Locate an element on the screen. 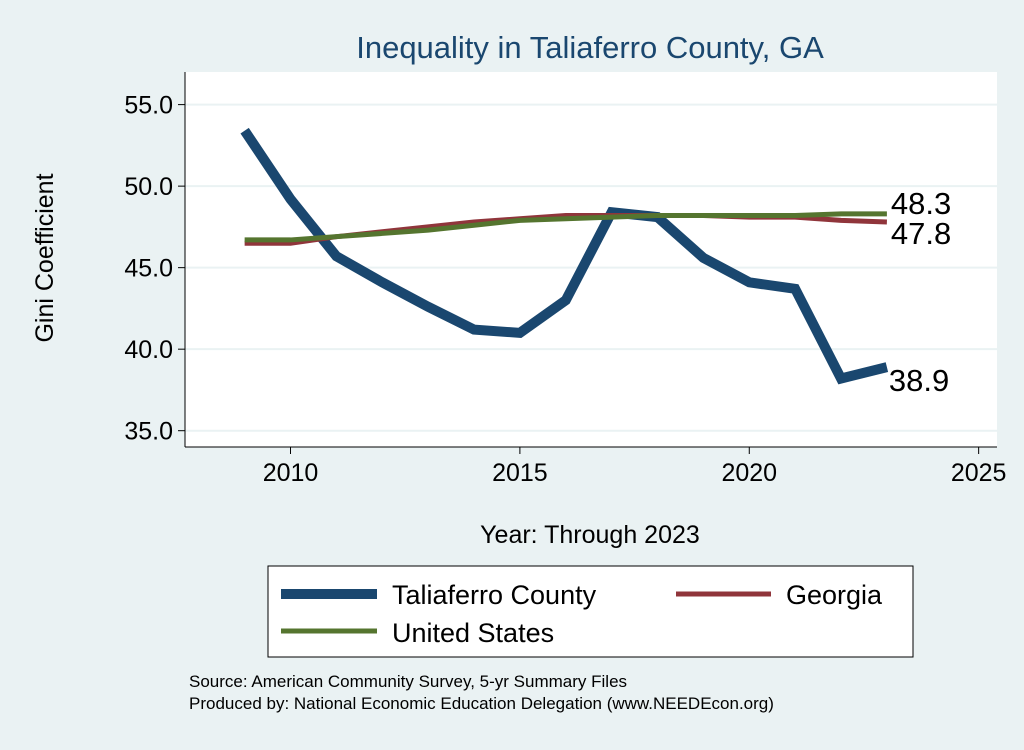 This screenshot has height=750, width=1024. x-axis-label: Year: Through 2023 is located at coordinates (590, 535).